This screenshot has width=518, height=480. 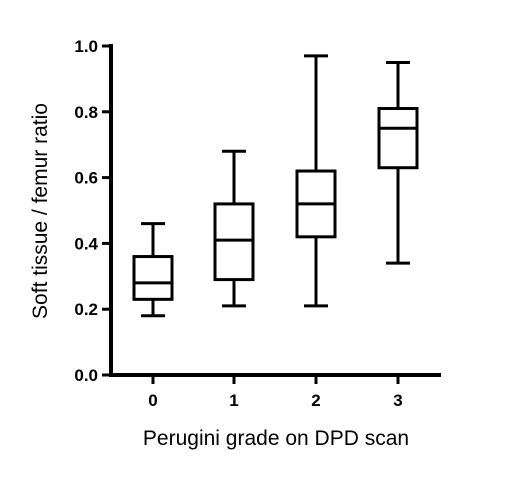 I want to click on y-tick-label: 0.4, so click(x=86, y=243).